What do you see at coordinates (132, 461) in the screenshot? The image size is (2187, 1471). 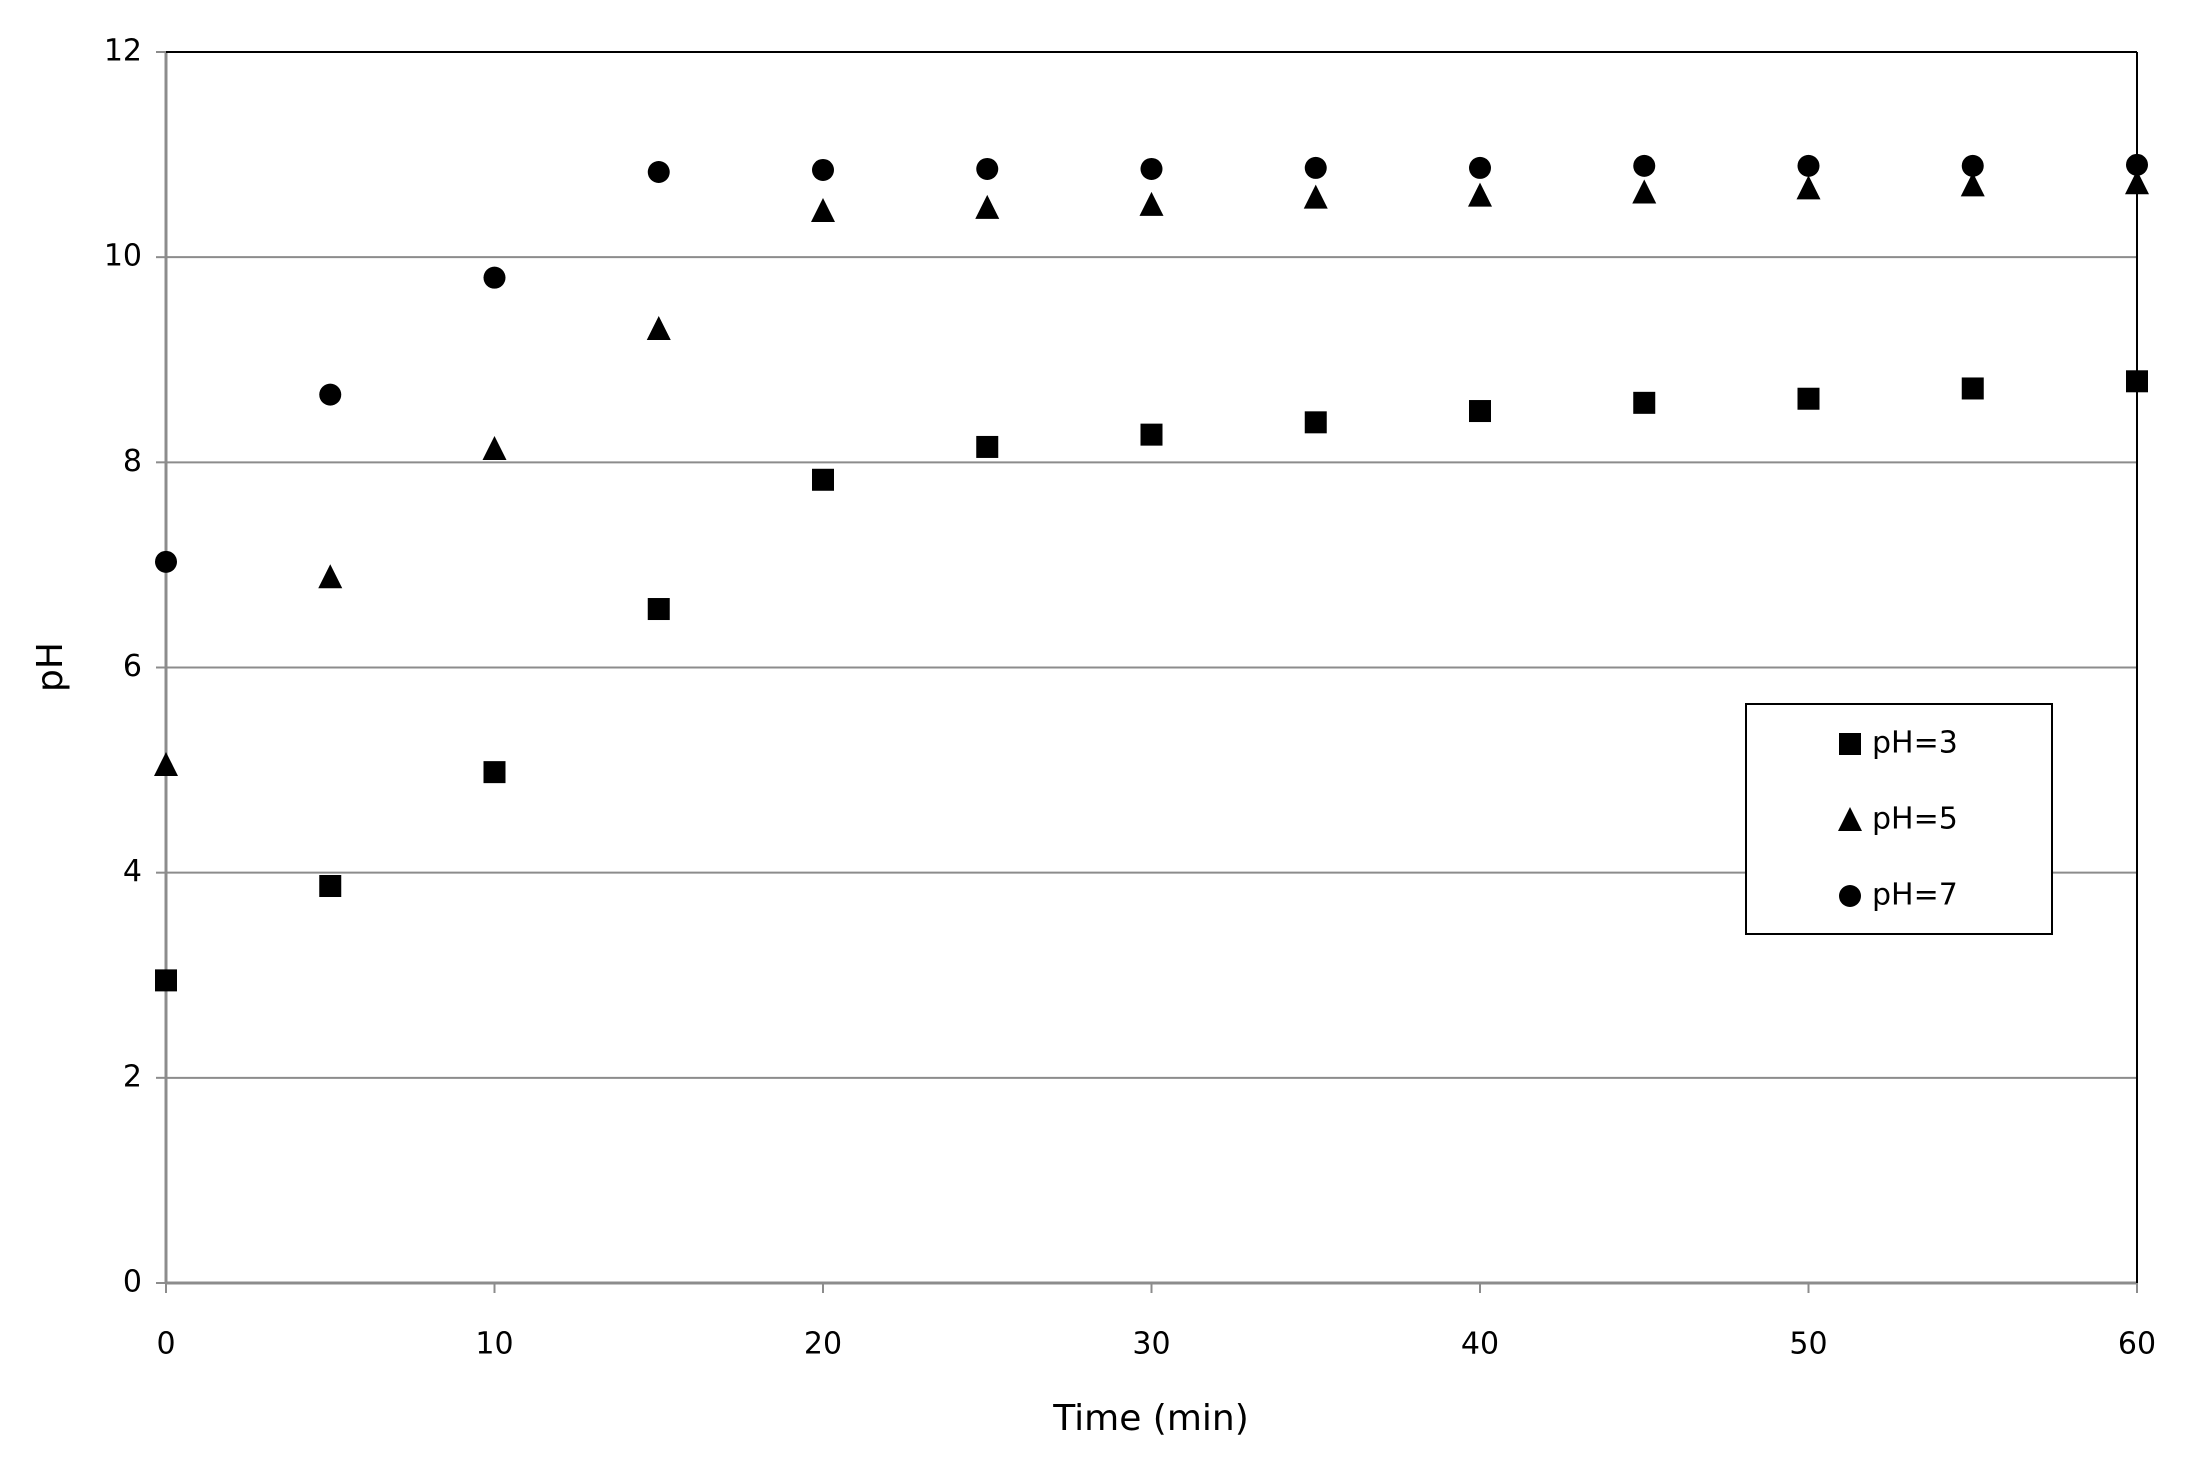 I see `y-tick-label: 8` at bounding box center [132, 461].